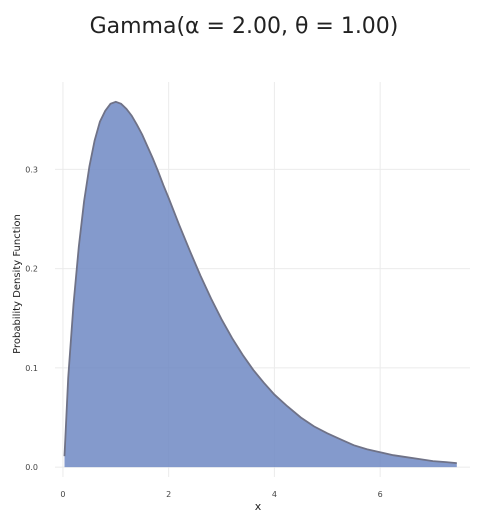 The width and height of the screenshot is (488, 514). I want to click on y-tick-label: 0.1, so click(31, 368).